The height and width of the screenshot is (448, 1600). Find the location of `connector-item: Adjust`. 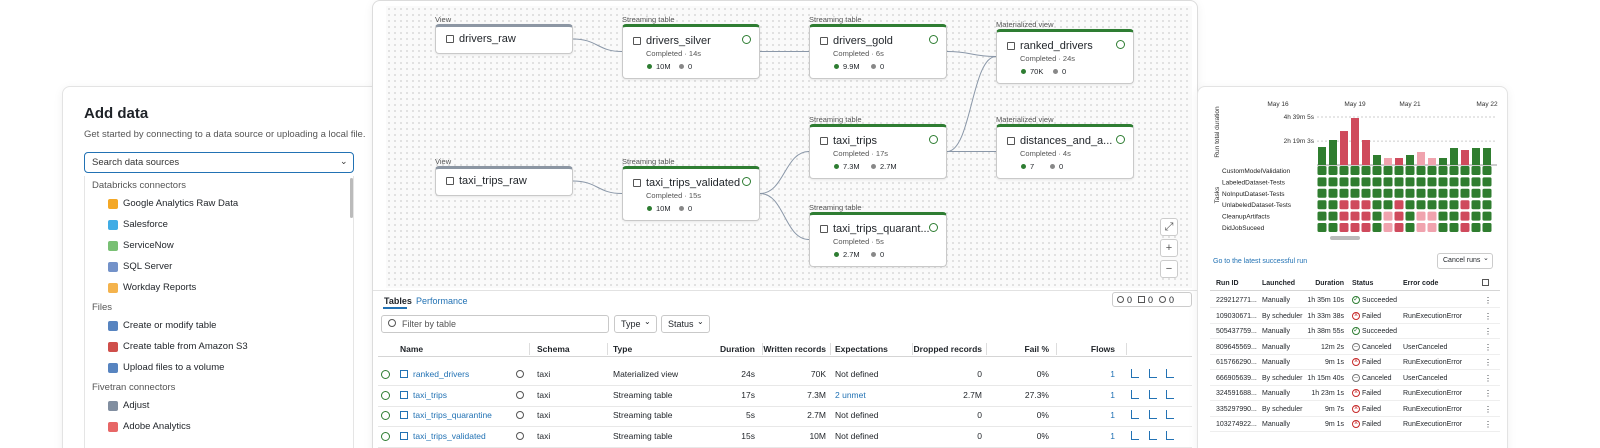

connector-item: Adjust is located at coordinates (136, 405).